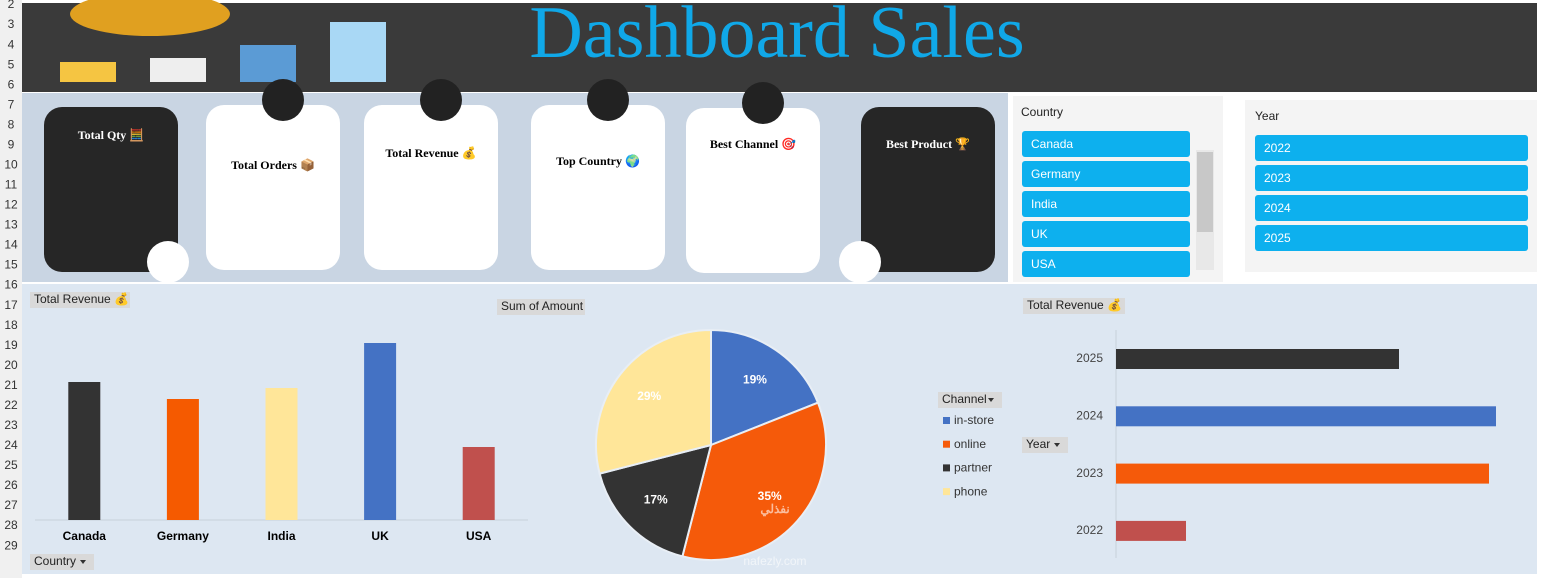 Image resolution: width=1547 pixels, height=583 pixels. Describe the element at coordinates (1044, 204) in the screenshot. I see `slicer-item-label: India` at that location.